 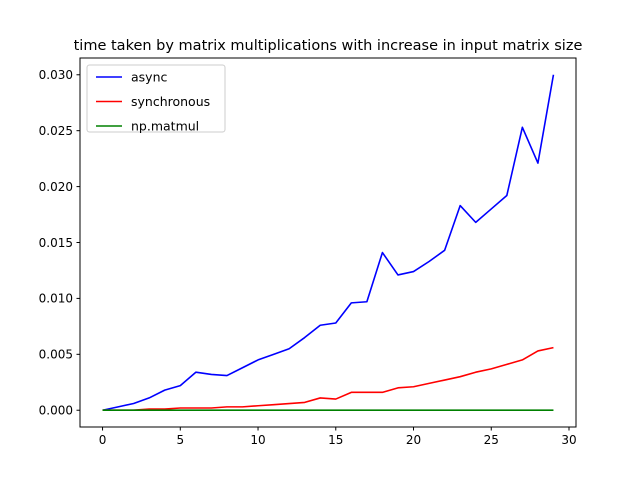 What do you see at coordinates (335, 440) in the screenshot?
I see `x-tick-label: 15` at bounding box center [335, 440].